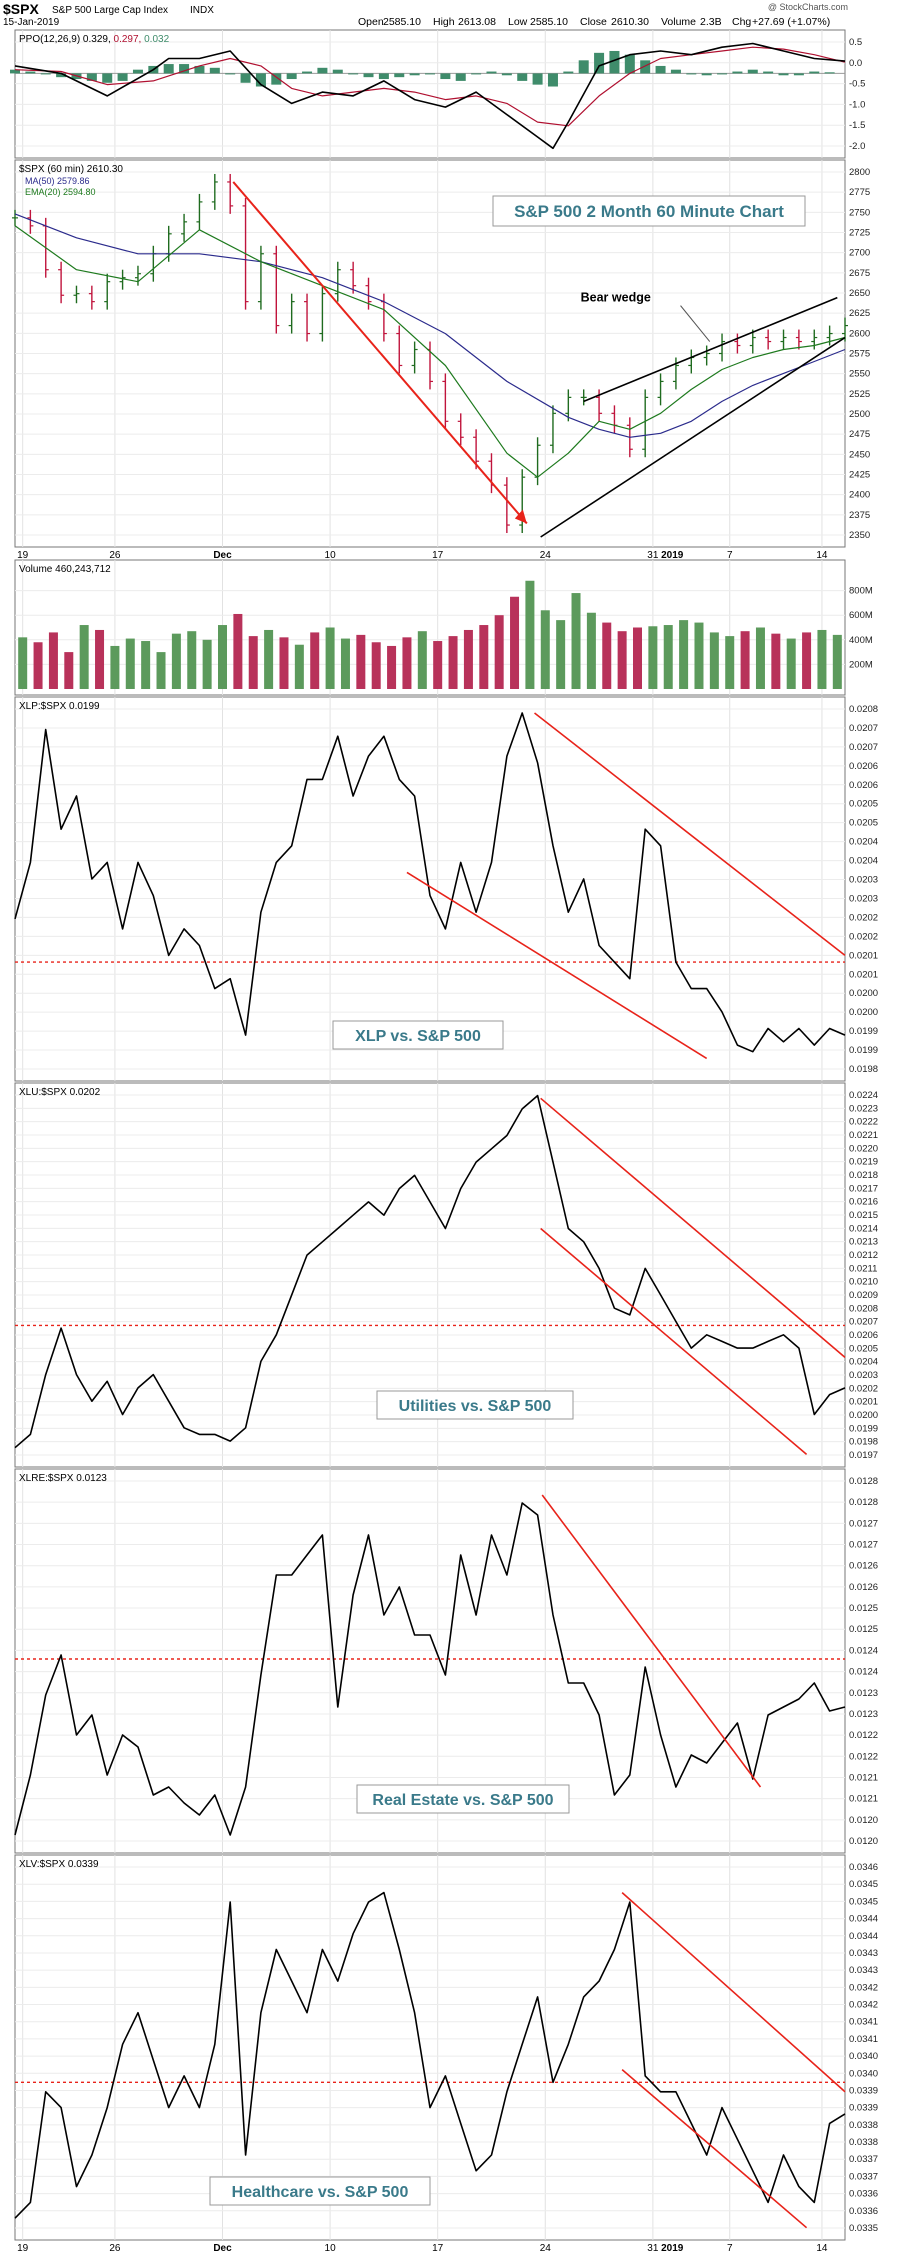 Image resolution: width=900 pixels, height=2257 pixels. Describe the element at coordinates (222, 2248) in the screenshot. I see `x-axis-label: Dec` at that location.